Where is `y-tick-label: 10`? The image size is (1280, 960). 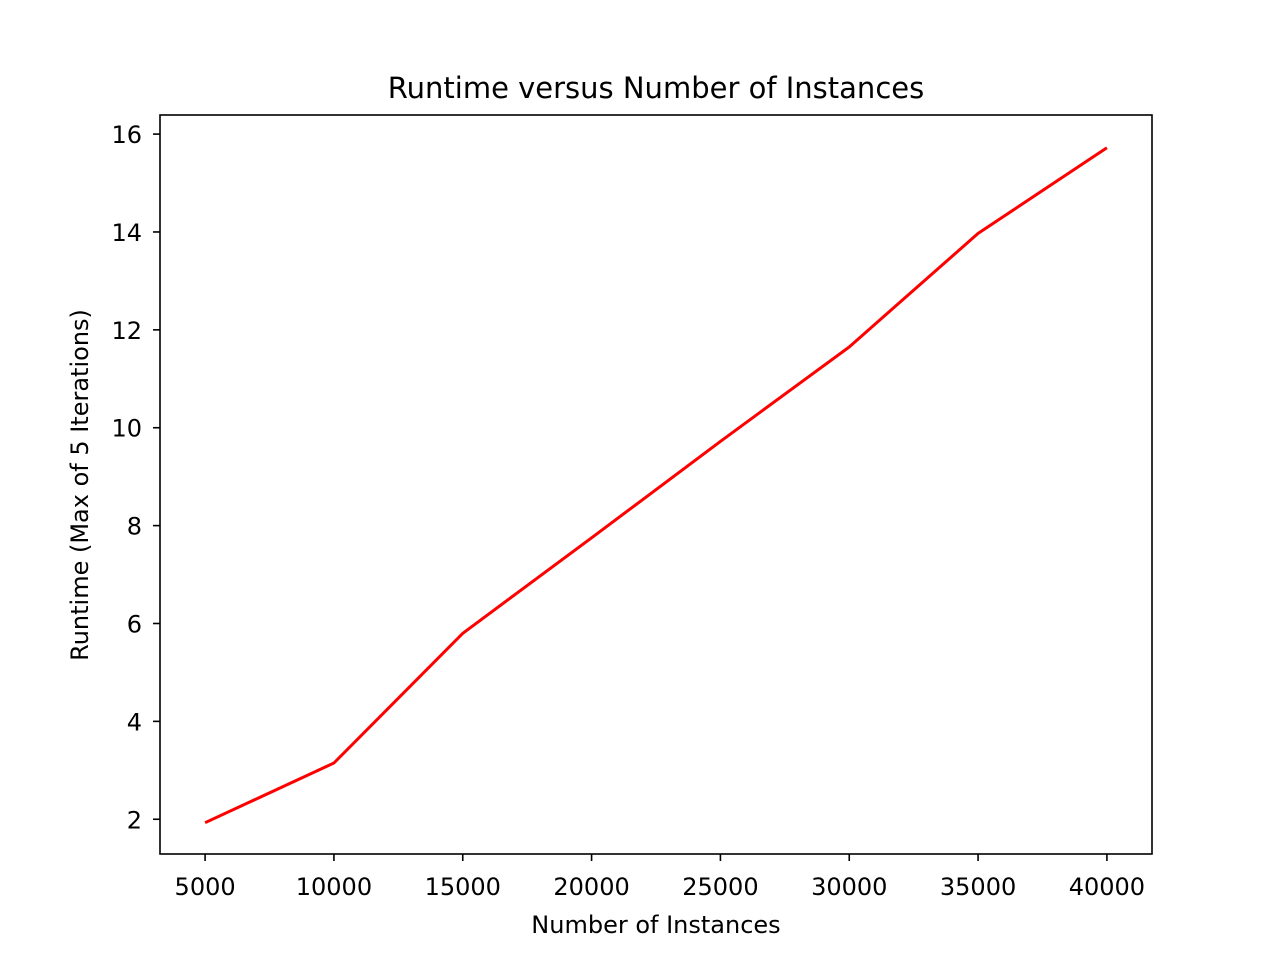
y-tick-label: 10 is located at coordinates (126, 429).